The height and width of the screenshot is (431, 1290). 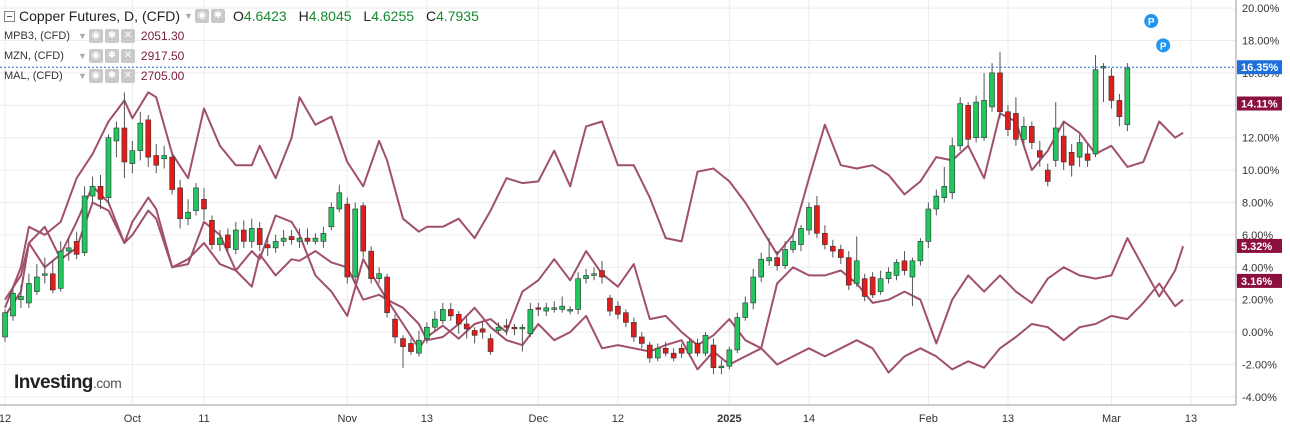 What do you see at coordinates (132, 419) in the screenshot?
I see `x-tick-label: Oct` at bounding box center [132, 419].